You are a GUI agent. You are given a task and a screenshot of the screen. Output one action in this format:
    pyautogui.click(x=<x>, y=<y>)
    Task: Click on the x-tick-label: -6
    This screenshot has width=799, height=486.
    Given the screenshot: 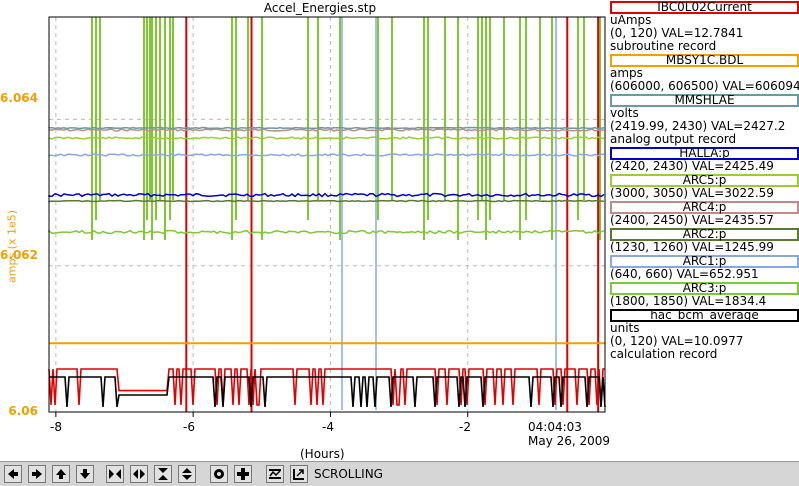 What is the action you would take?
    pyautogui.click(x=189, y=427)
    